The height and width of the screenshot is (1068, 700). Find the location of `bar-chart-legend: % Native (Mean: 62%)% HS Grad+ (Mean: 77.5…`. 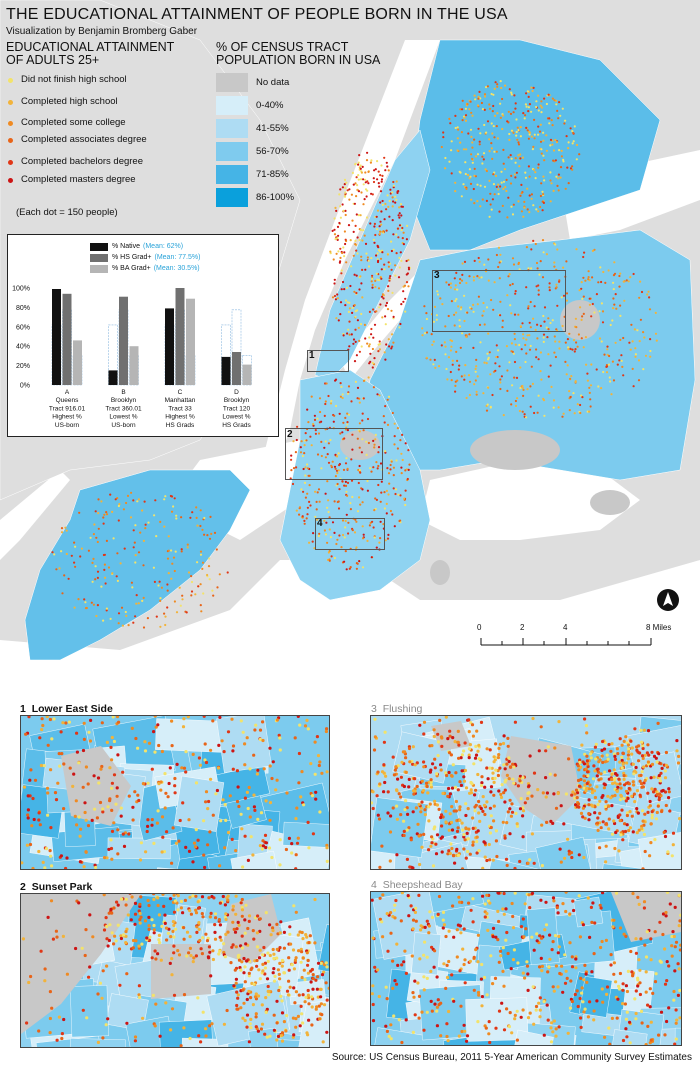

bar-chart-legend: % Native (Mean: 62%)% HS Grad+ (Mean: 77.5… is located at coordinates (145, 257).